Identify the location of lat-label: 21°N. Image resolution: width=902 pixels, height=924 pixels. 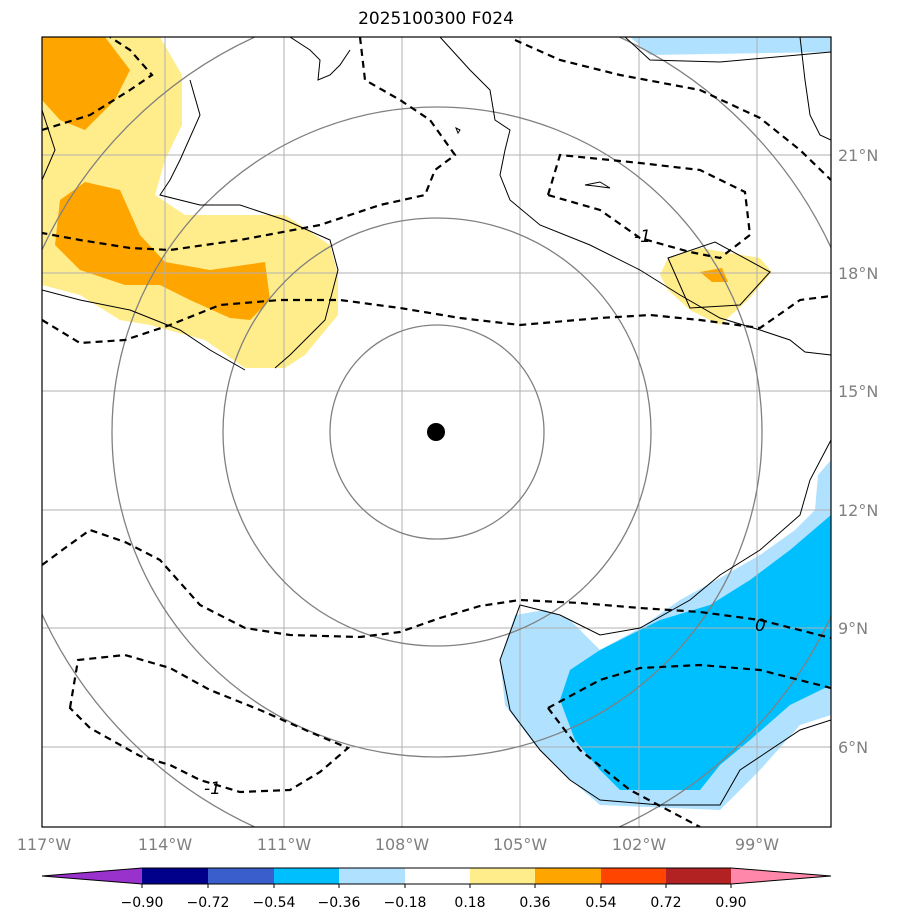
(858, 155).